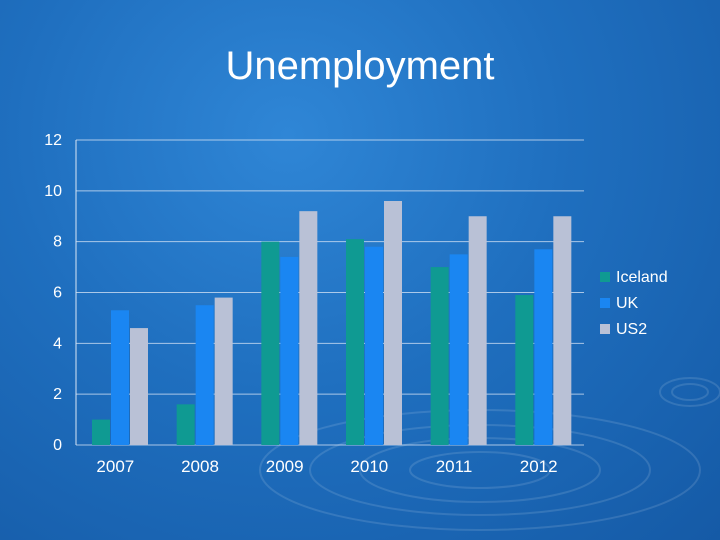 Image resolution: width=720 pixels, height=540 pixels. I want to click on bar-uk-2007, so click(120, 377).